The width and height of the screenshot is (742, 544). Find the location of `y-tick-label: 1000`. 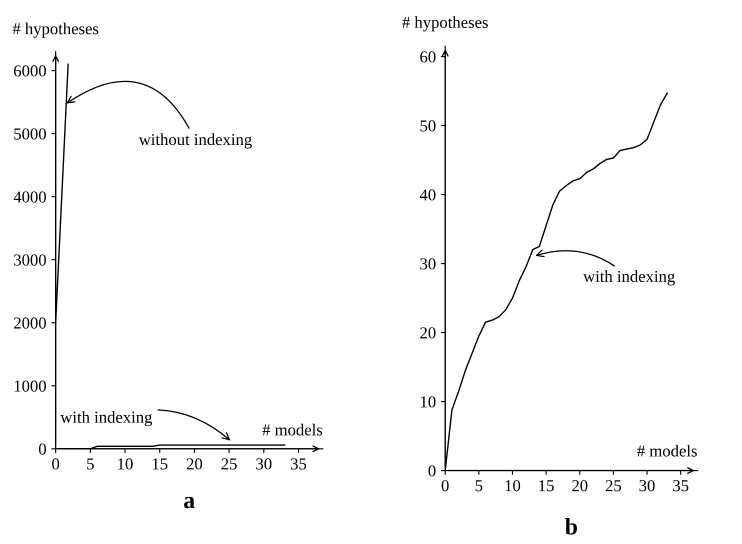

y-tick-label: 1000 is located at coordinates (30, 386).